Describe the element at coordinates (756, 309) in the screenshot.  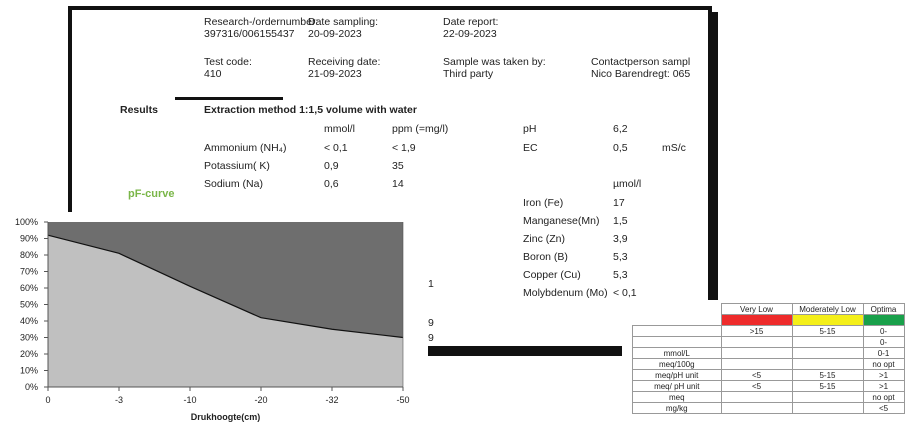
I see `header-cell: Very Low` at that location.